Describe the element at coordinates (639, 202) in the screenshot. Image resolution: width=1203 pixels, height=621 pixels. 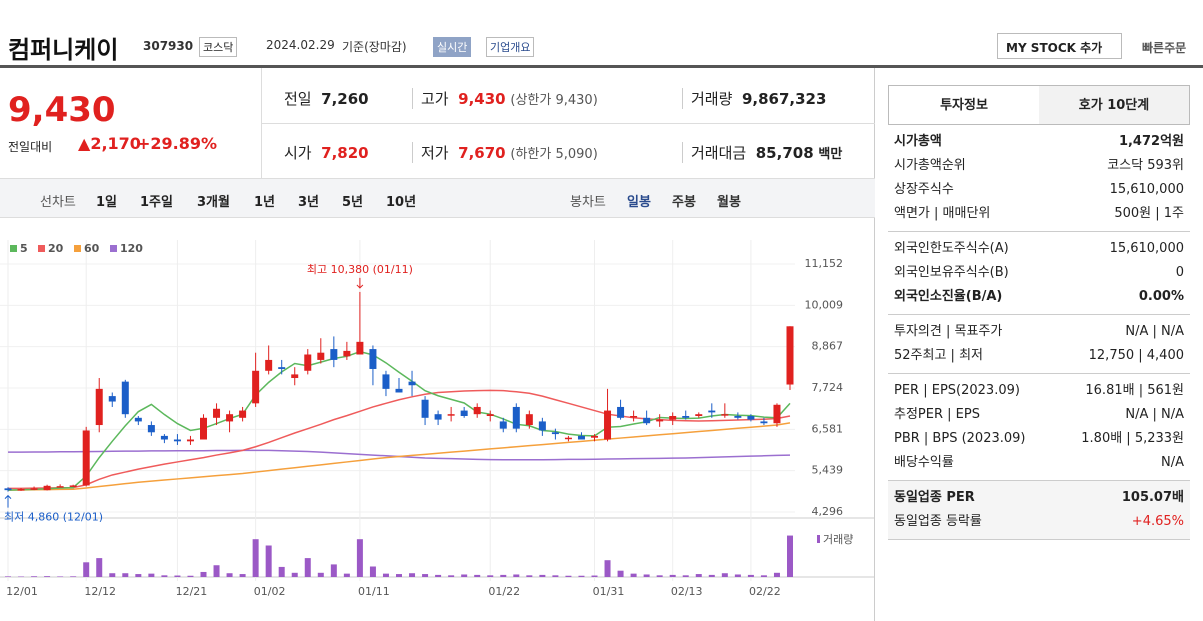
I see `candle-tab: 일봉` at that location.